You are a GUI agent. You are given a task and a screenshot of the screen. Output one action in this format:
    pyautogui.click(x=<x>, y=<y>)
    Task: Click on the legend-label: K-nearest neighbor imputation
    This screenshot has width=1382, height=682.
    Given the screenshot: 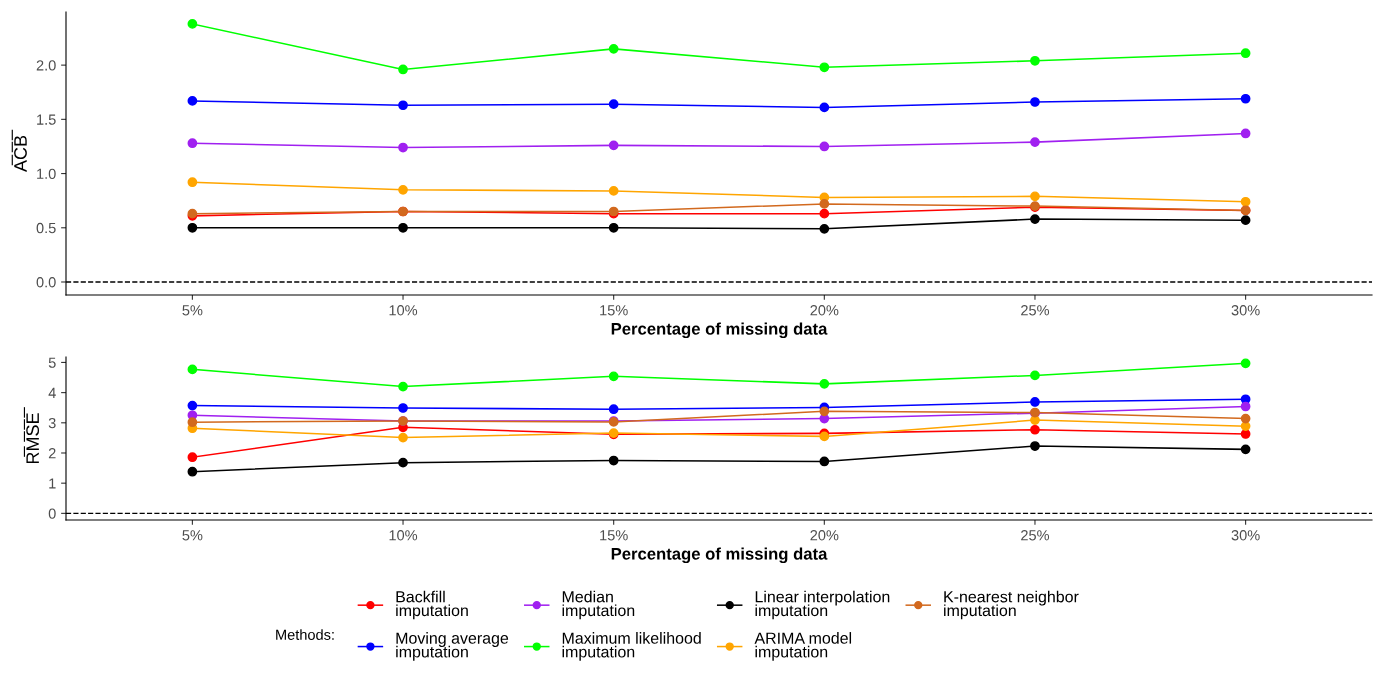 What is the action you would take?
    pyautogui.click(x=1011, y=605)
    